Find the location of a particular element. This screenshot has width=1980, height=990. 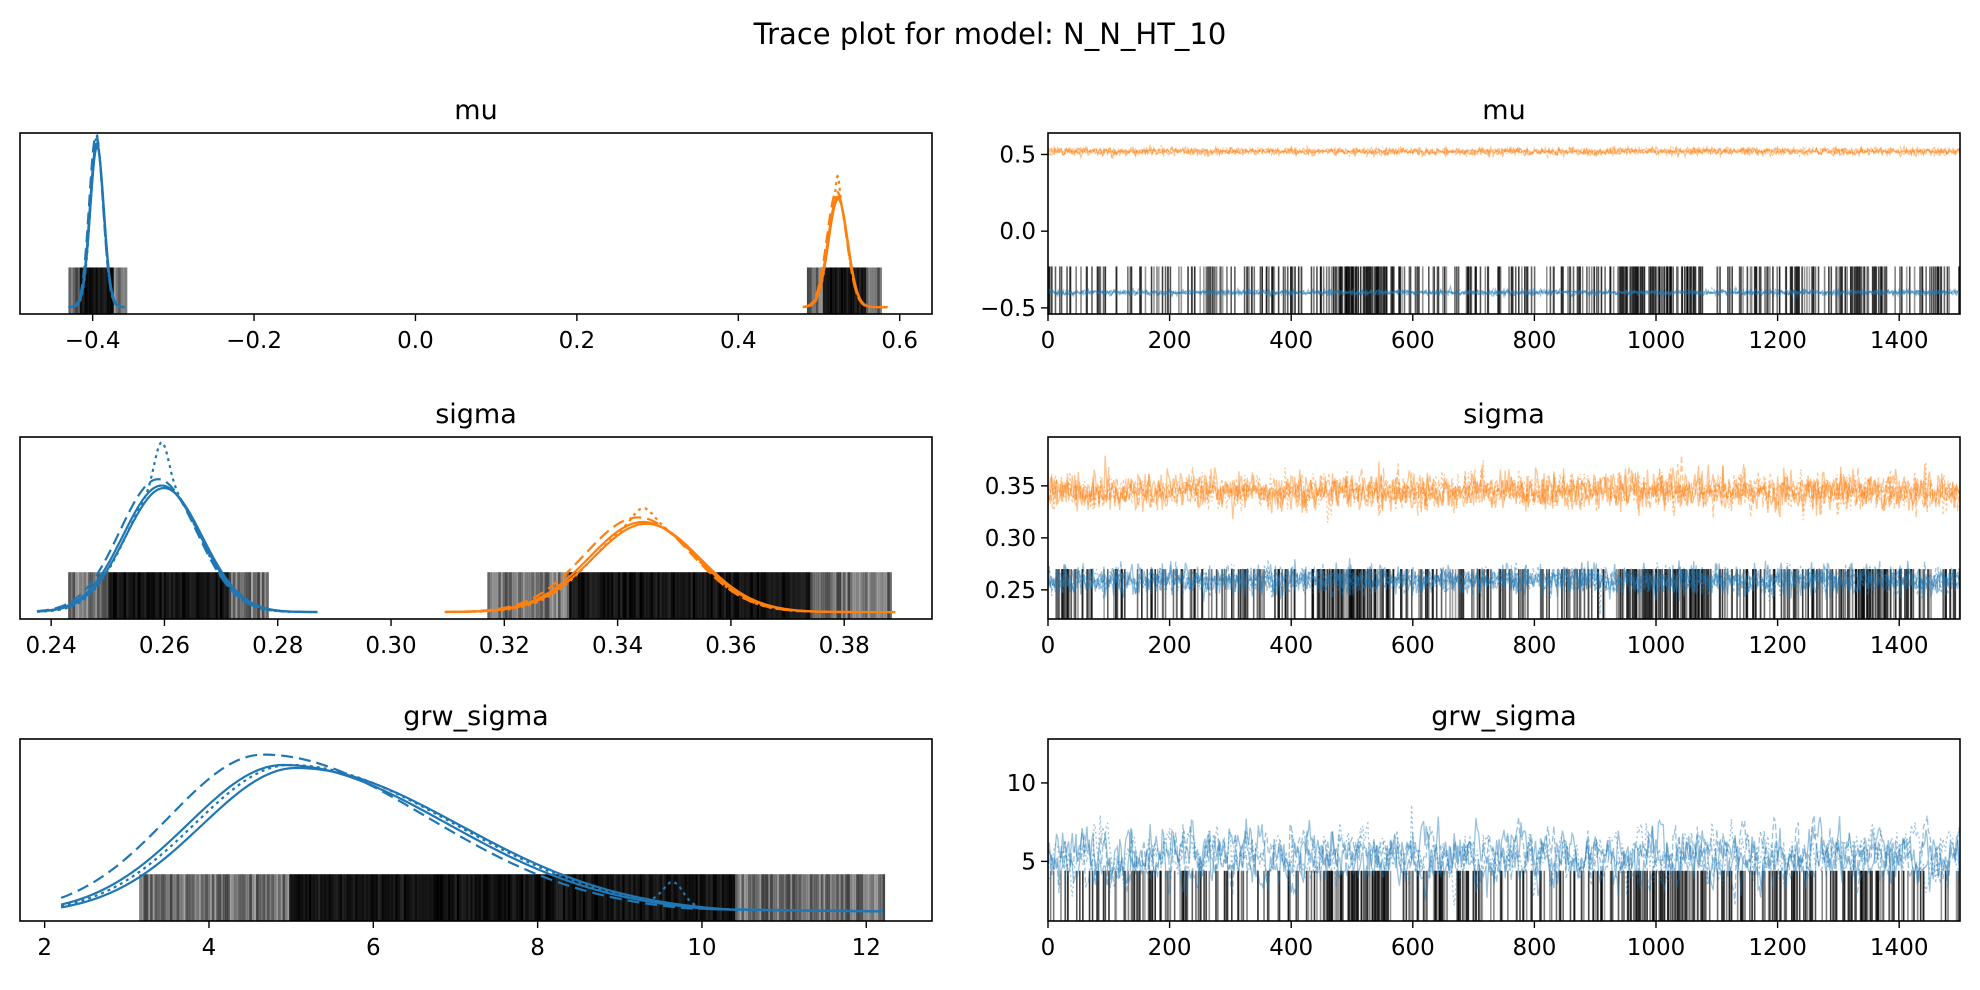

x-tick-label: 0.30 is located at coordinates (390, 646).